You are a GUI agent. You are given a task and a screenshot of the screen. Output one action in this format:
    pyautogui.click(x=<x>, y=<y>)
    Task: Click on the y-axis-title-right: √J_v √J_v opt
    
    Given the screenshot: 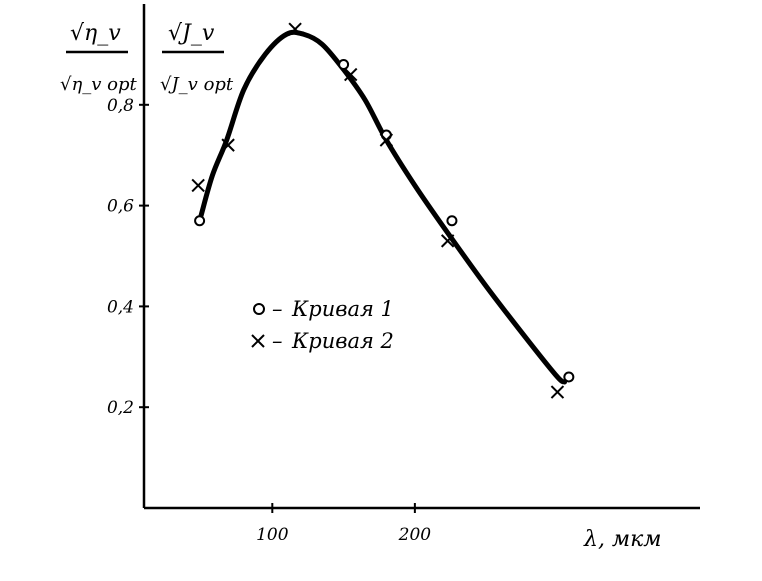 What is the action you would take?
    pyautogui.click(x=197, y=58)
    